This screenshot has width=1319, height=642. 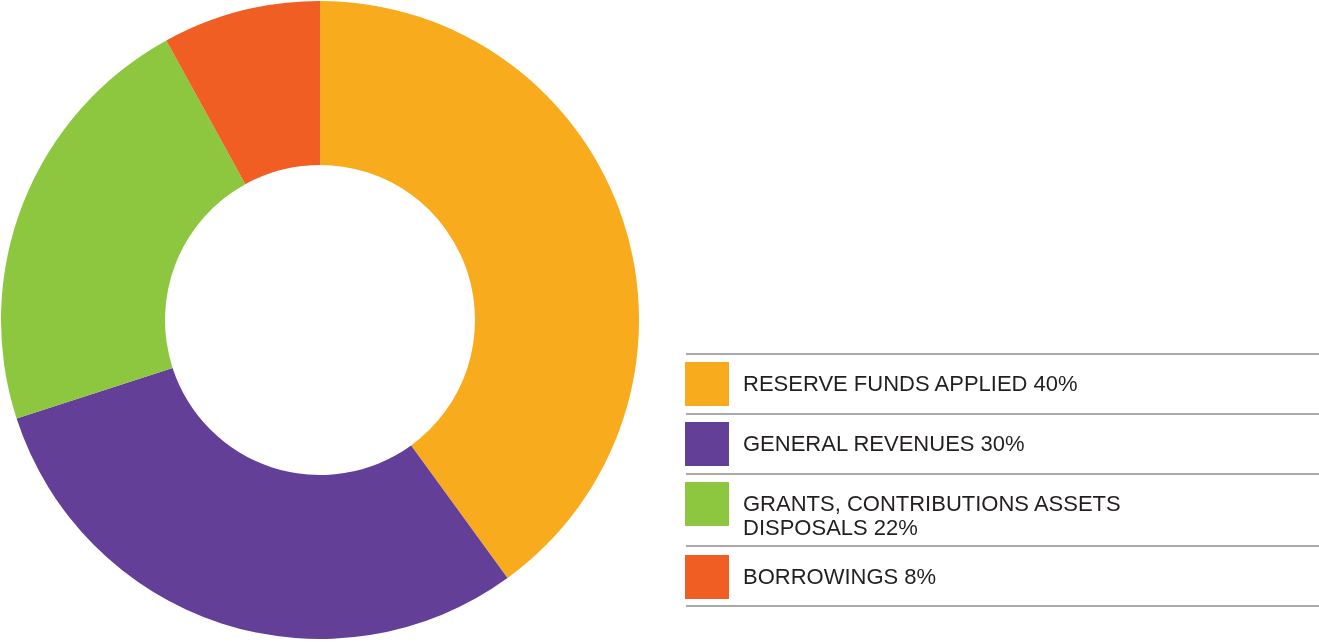 What do you see at coordinates (932, 515) in the screenshot?
I see `legend-label: GRANTS, CONTRIBUTIONS ASSETS DISPOSALS 22%` at bounding box center [932, 515].